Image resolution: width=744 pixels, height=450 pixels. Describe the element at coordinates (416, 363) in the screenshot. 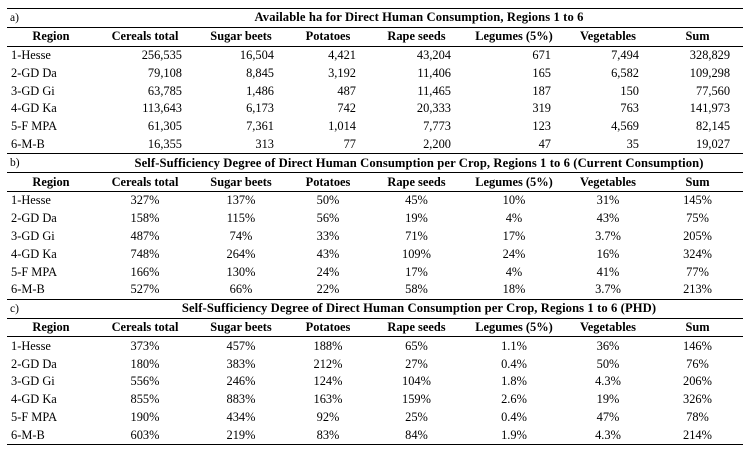

I see `value-cell: 27%` at that location.